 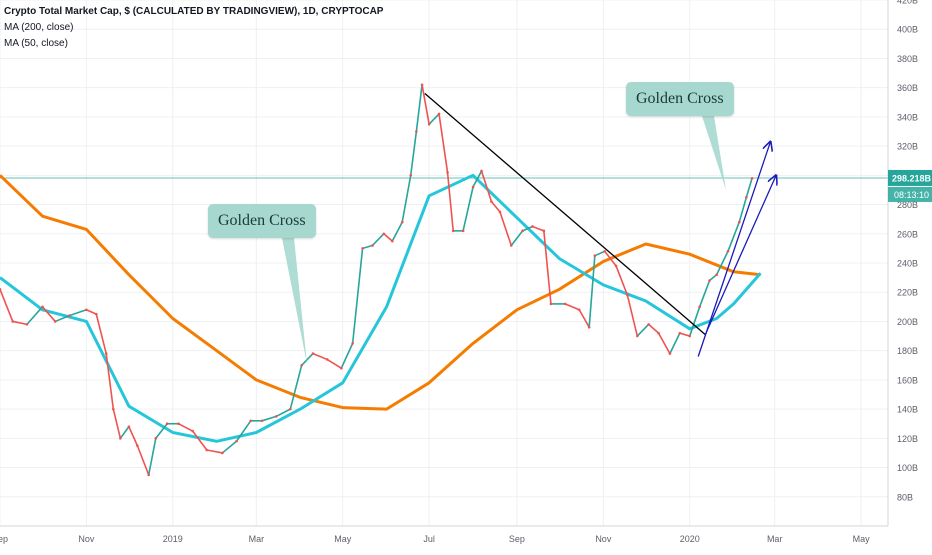 What do you see at coordinates (294, 301) in the screenshot?
I see `callout-pointer` at bounding box center [294, 301].